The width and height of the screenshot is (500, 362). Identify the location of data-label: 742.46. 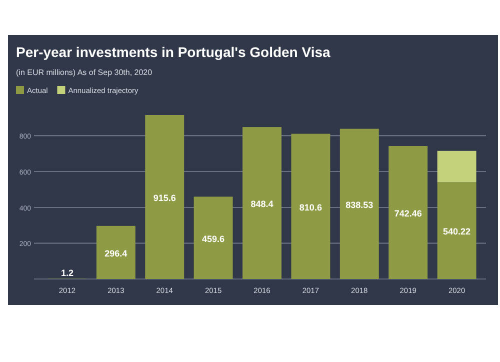
(408, 213).